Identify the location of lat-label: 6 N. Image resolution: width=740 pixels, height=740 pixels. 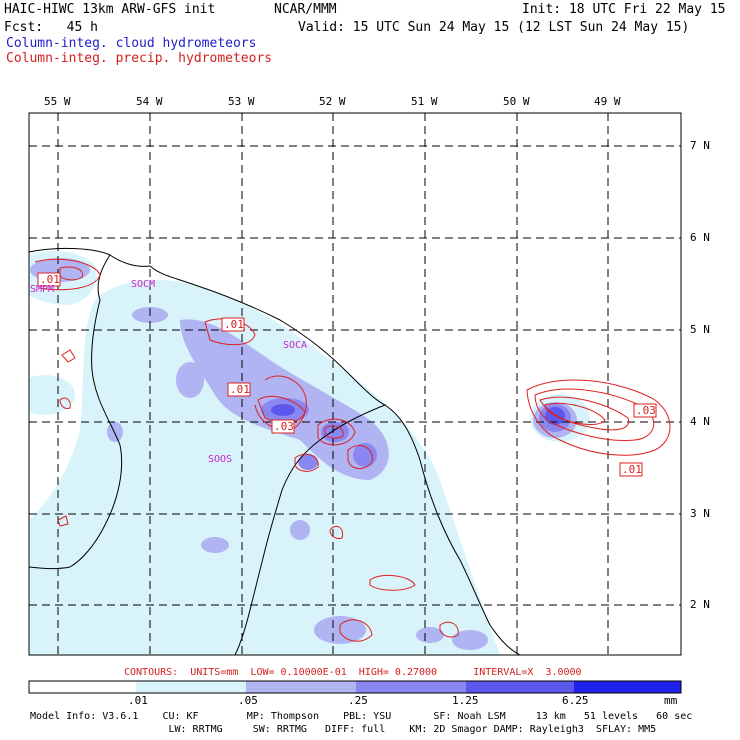
(700, 237).